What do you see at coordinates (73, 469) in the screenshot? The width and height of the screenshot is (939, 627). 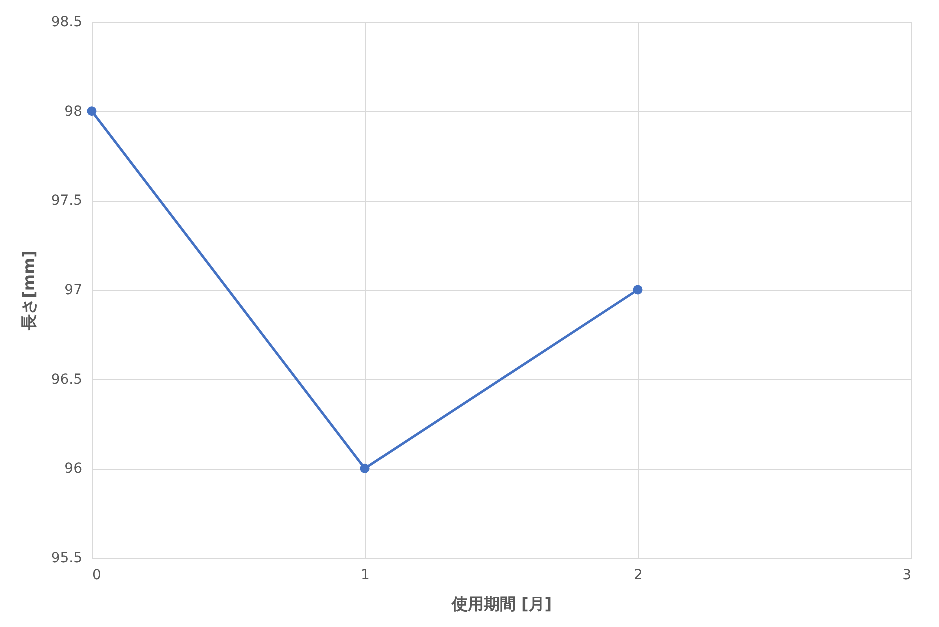 I see `y-tick-label: 96` at bounding box center [73, 469].